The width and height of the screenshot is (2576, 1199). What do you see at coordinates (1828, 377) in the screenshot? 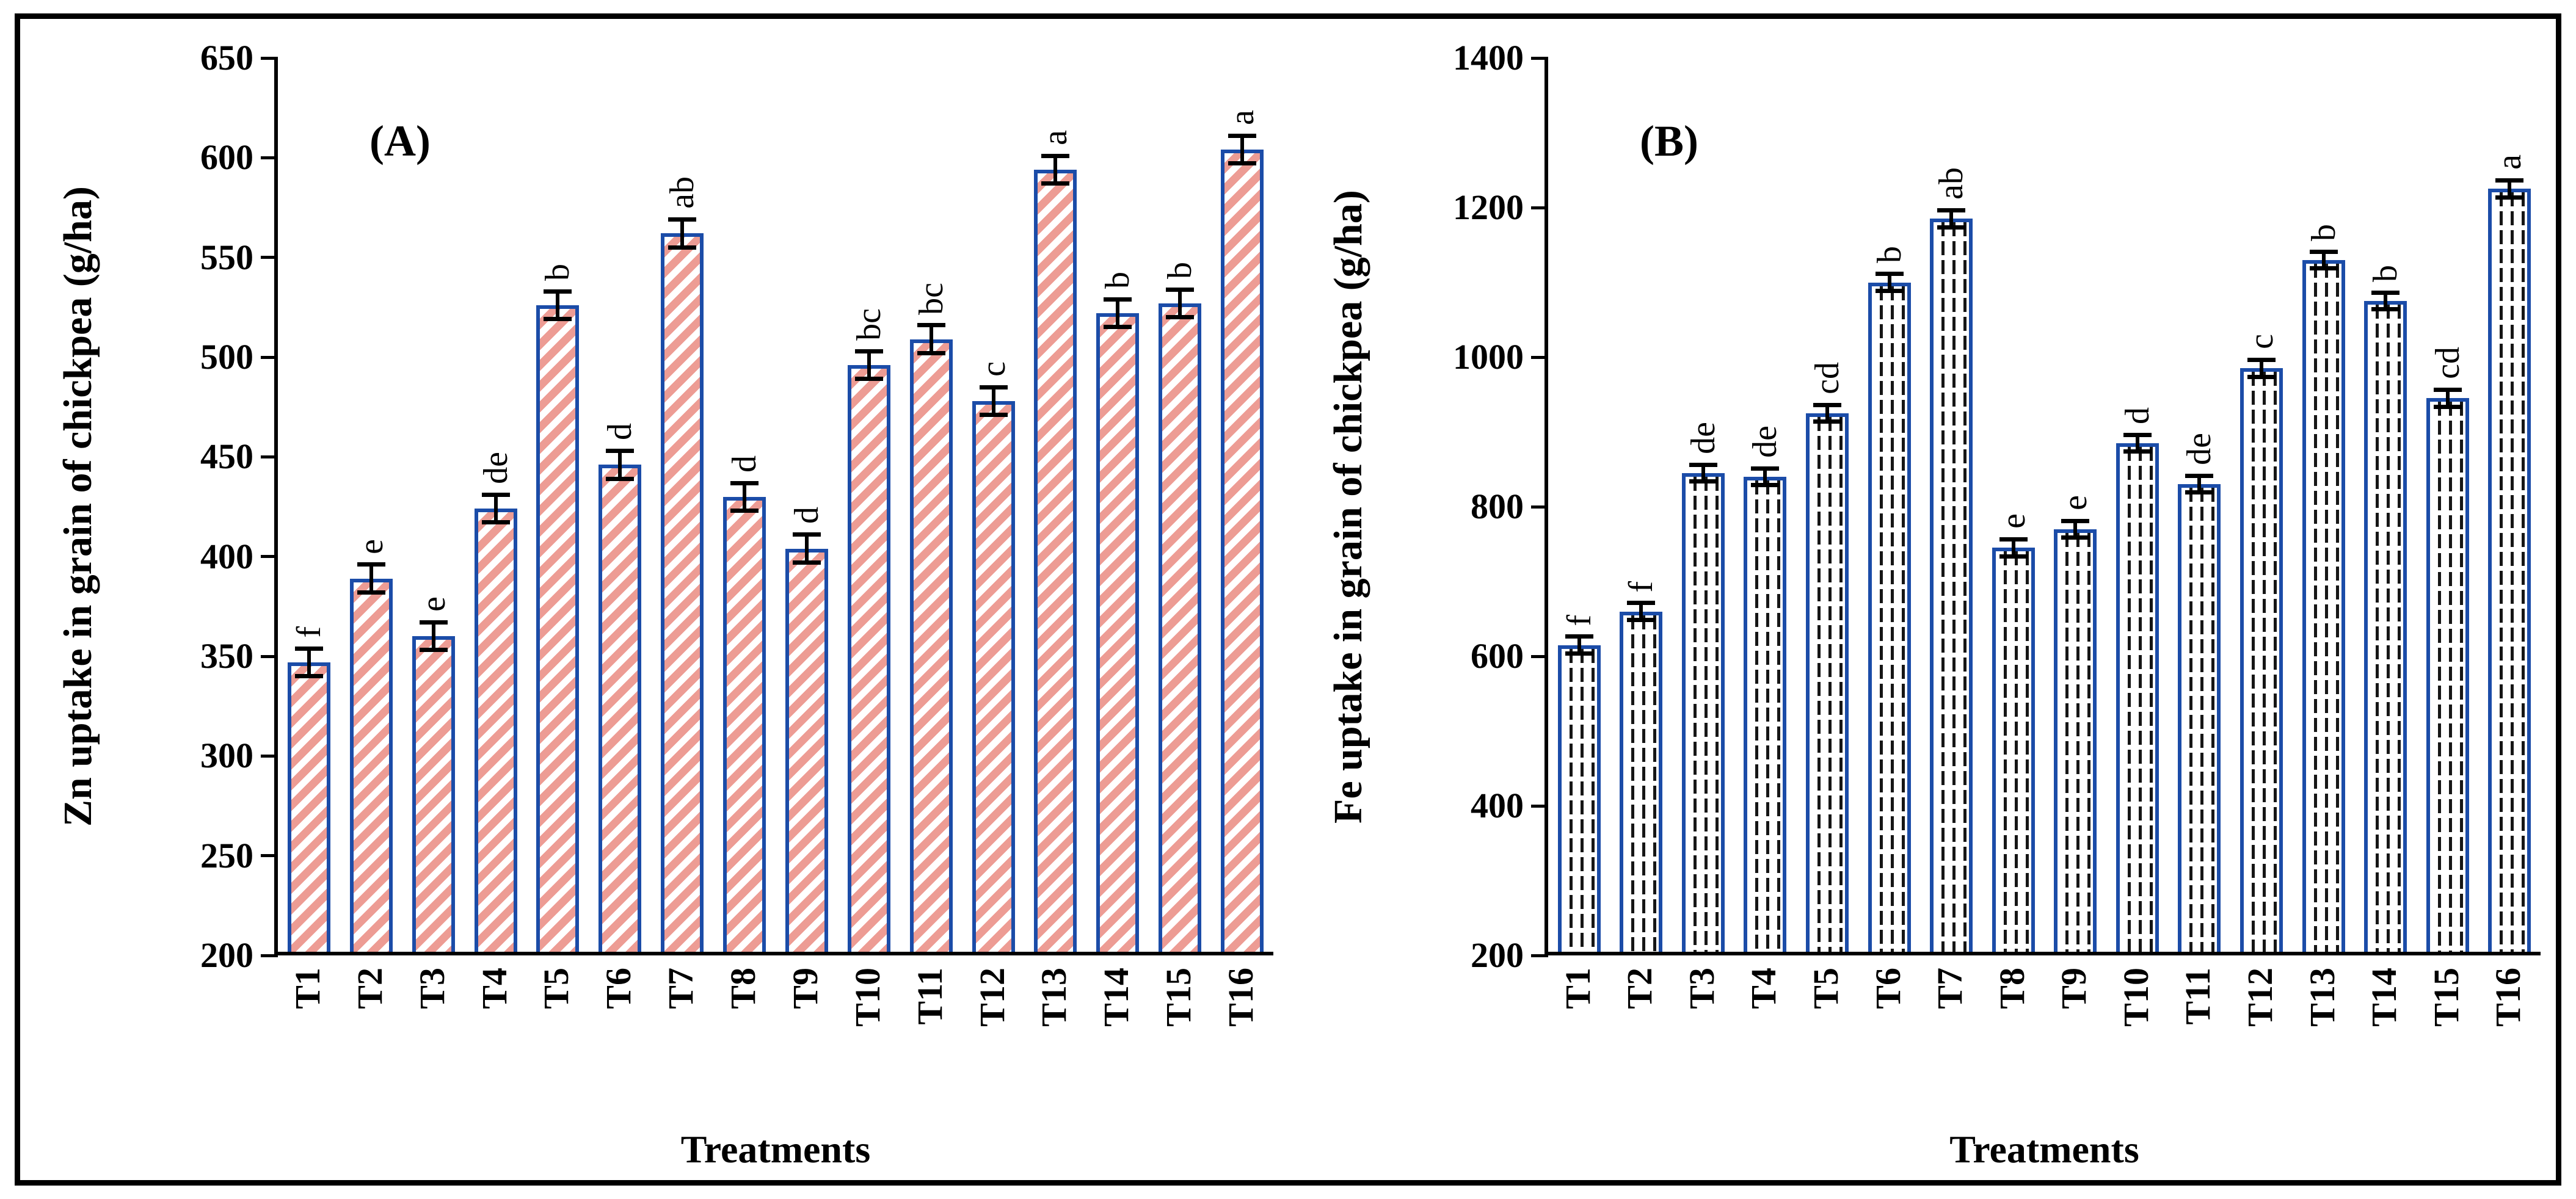
I see `sig-letter-B-T5: cd` at bounding box center [1828, 377].